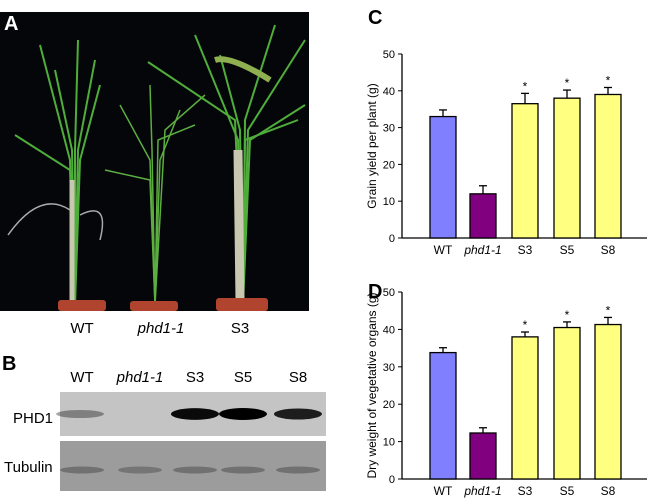 The height and width of the screenshot is (500, 672). Describe the element at coordinates (81, 328) in the screenshot. I see `photo-label-wt: WT` at that location.